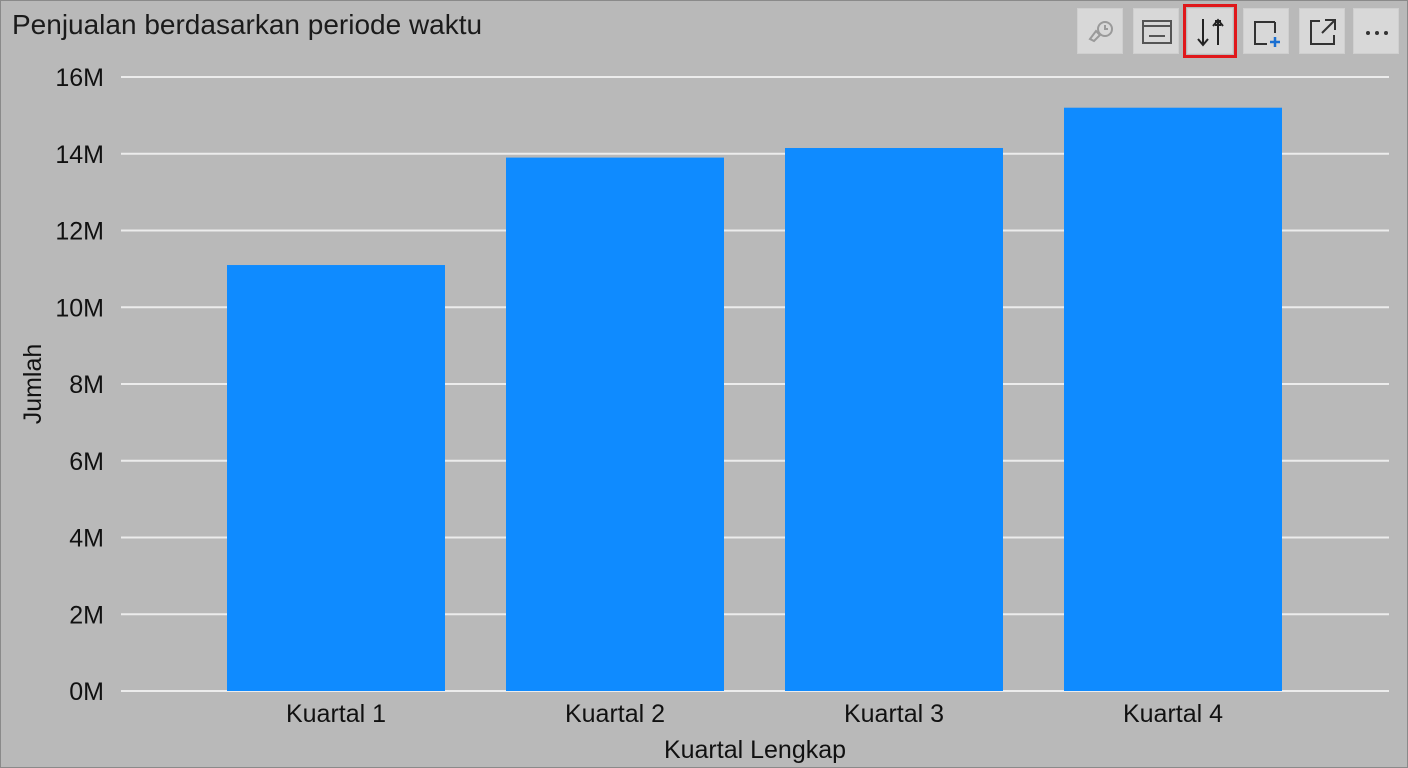 The width and height of the screenshot is (1408, 768). I want to click on y-tick-label: 14M, so click(79, 155).